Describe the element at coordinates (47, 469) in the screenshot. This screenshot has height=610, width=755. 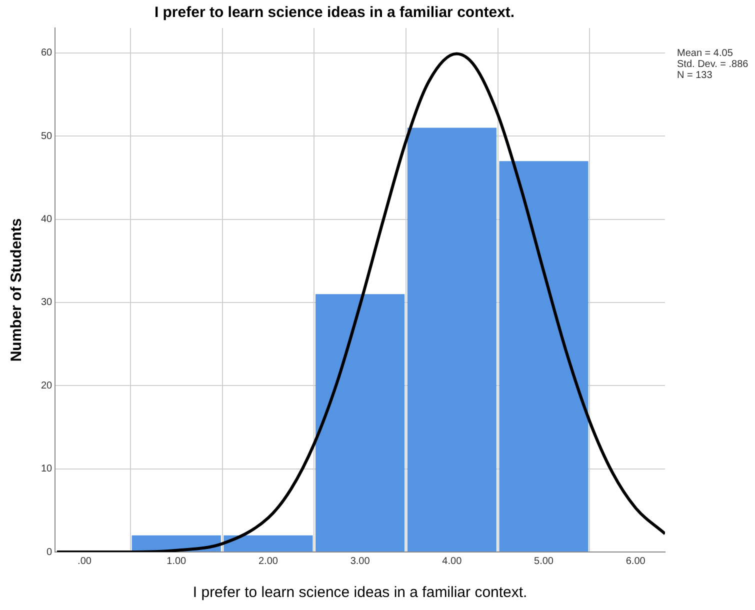
I see `y-tick-label: 10` at that location.